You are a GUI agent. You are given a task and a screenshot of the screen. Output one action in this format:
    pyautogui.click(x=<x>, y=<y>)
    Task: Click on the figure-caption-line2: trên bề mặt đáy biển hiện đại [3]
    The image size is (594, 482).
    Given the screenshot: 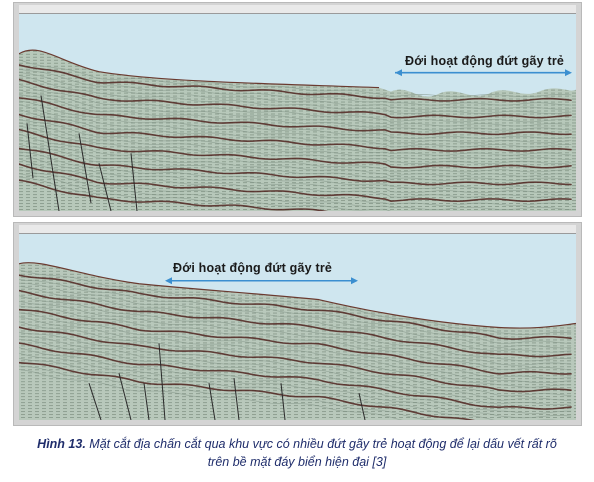 What is the action you would take?
    pyautogui.click(x=297, y=462)
    